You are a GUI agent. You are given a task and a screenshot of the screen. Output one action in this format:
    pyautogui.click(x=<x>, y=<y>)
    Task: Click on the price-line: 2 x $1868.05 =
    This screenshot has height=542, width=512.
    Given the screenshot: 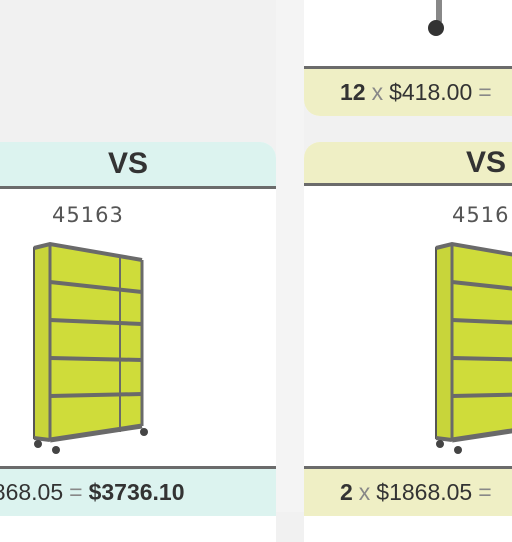 What is the action you would take?
    pyautogui.click(x=408, y=491)
    